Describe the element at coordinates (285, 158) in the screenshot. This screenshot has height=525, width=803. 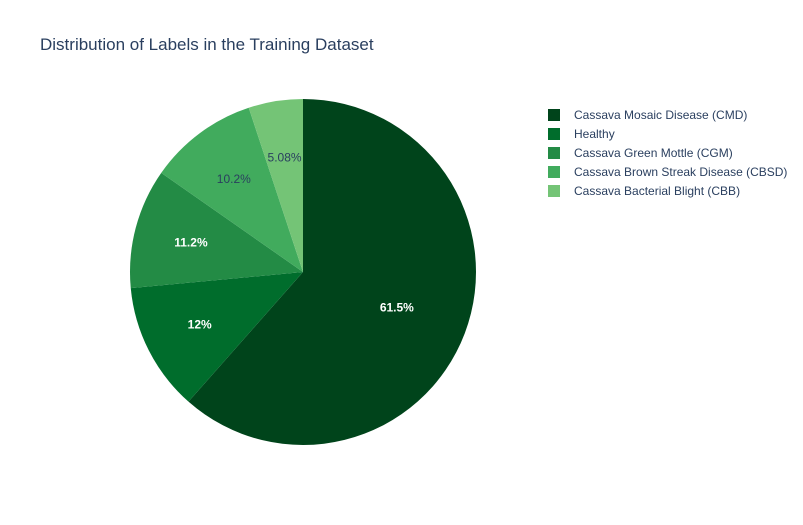
I see `pie-slice-label-4: 5.08%` at that location.